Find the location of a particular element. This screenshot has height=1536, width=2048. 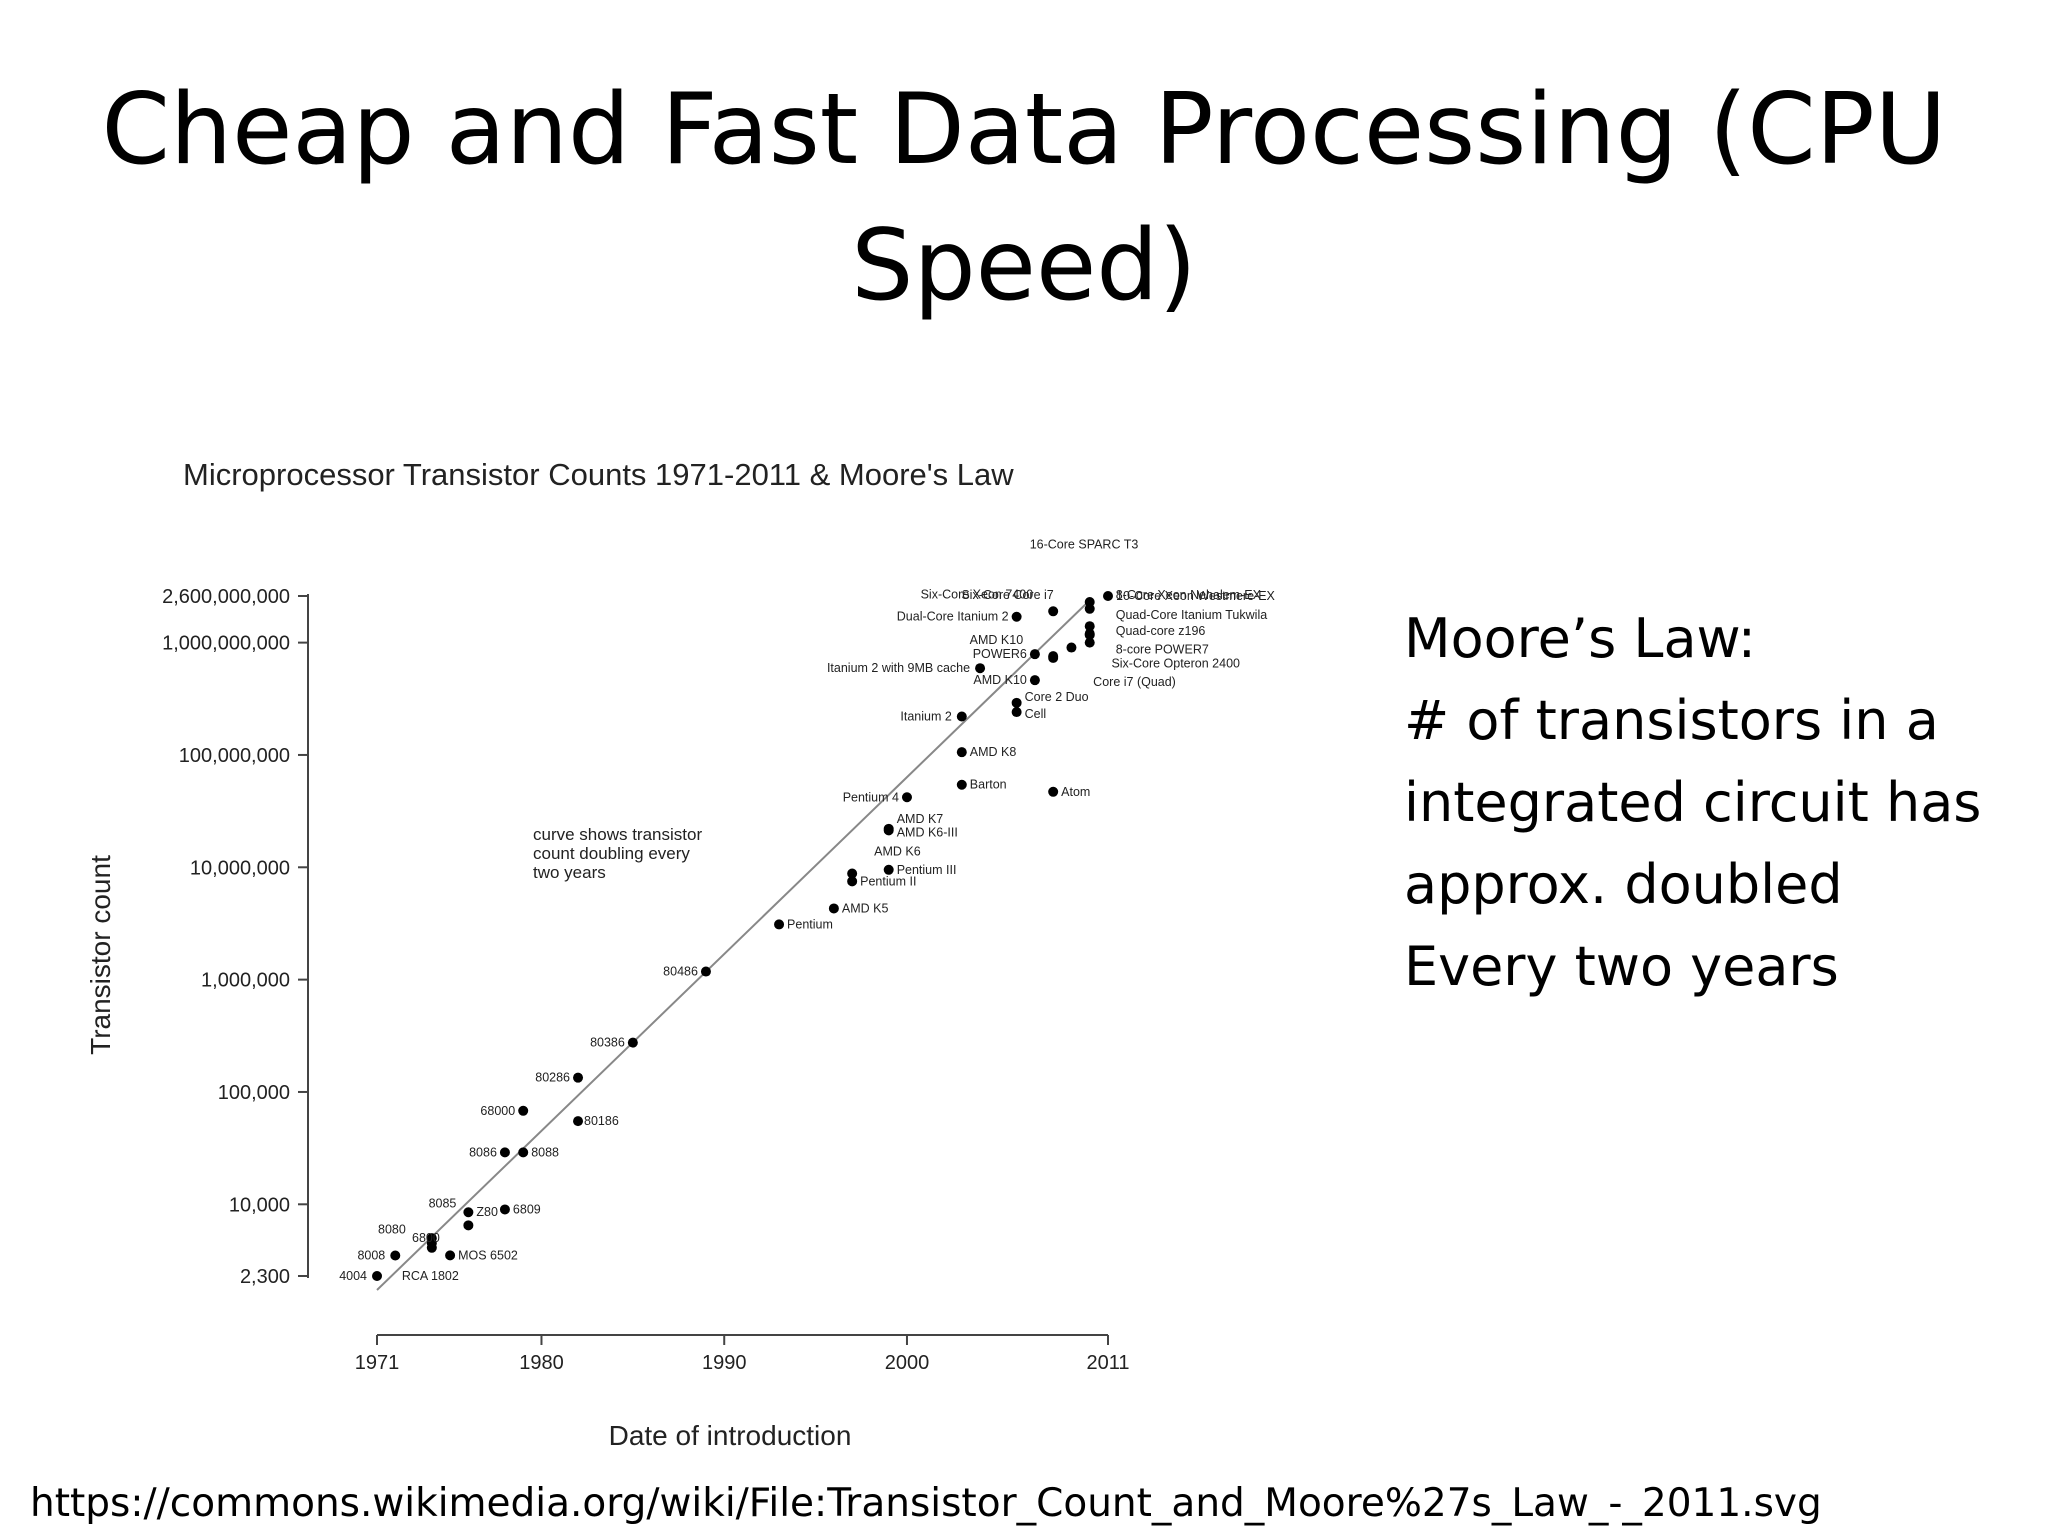

data-point-label: AMD K8 is located at coordinates (993, 752).